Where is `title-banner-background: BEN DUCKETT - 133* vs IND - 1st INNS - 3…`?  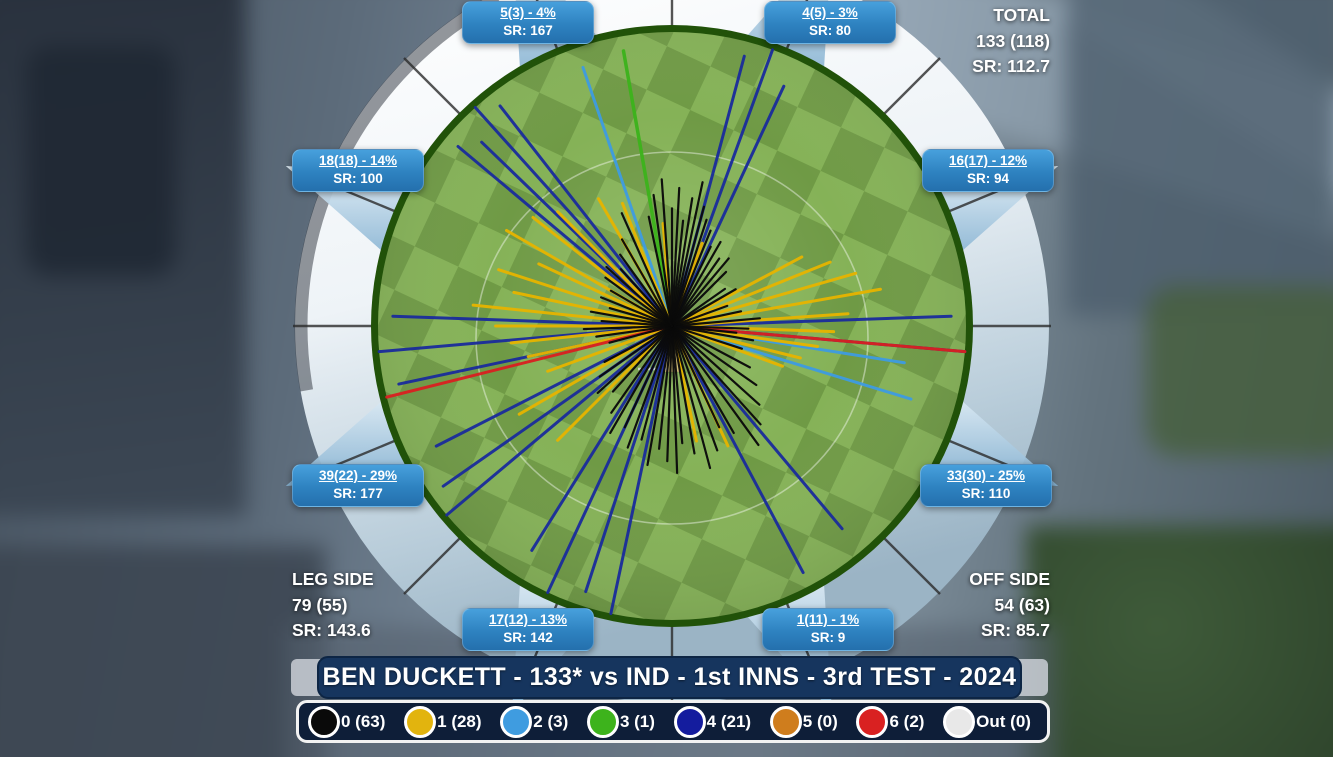
title-banner-background: BEN DUCKETT - 133* vs IND - 1st INNS - 3… is located at coordinates (669, 677).